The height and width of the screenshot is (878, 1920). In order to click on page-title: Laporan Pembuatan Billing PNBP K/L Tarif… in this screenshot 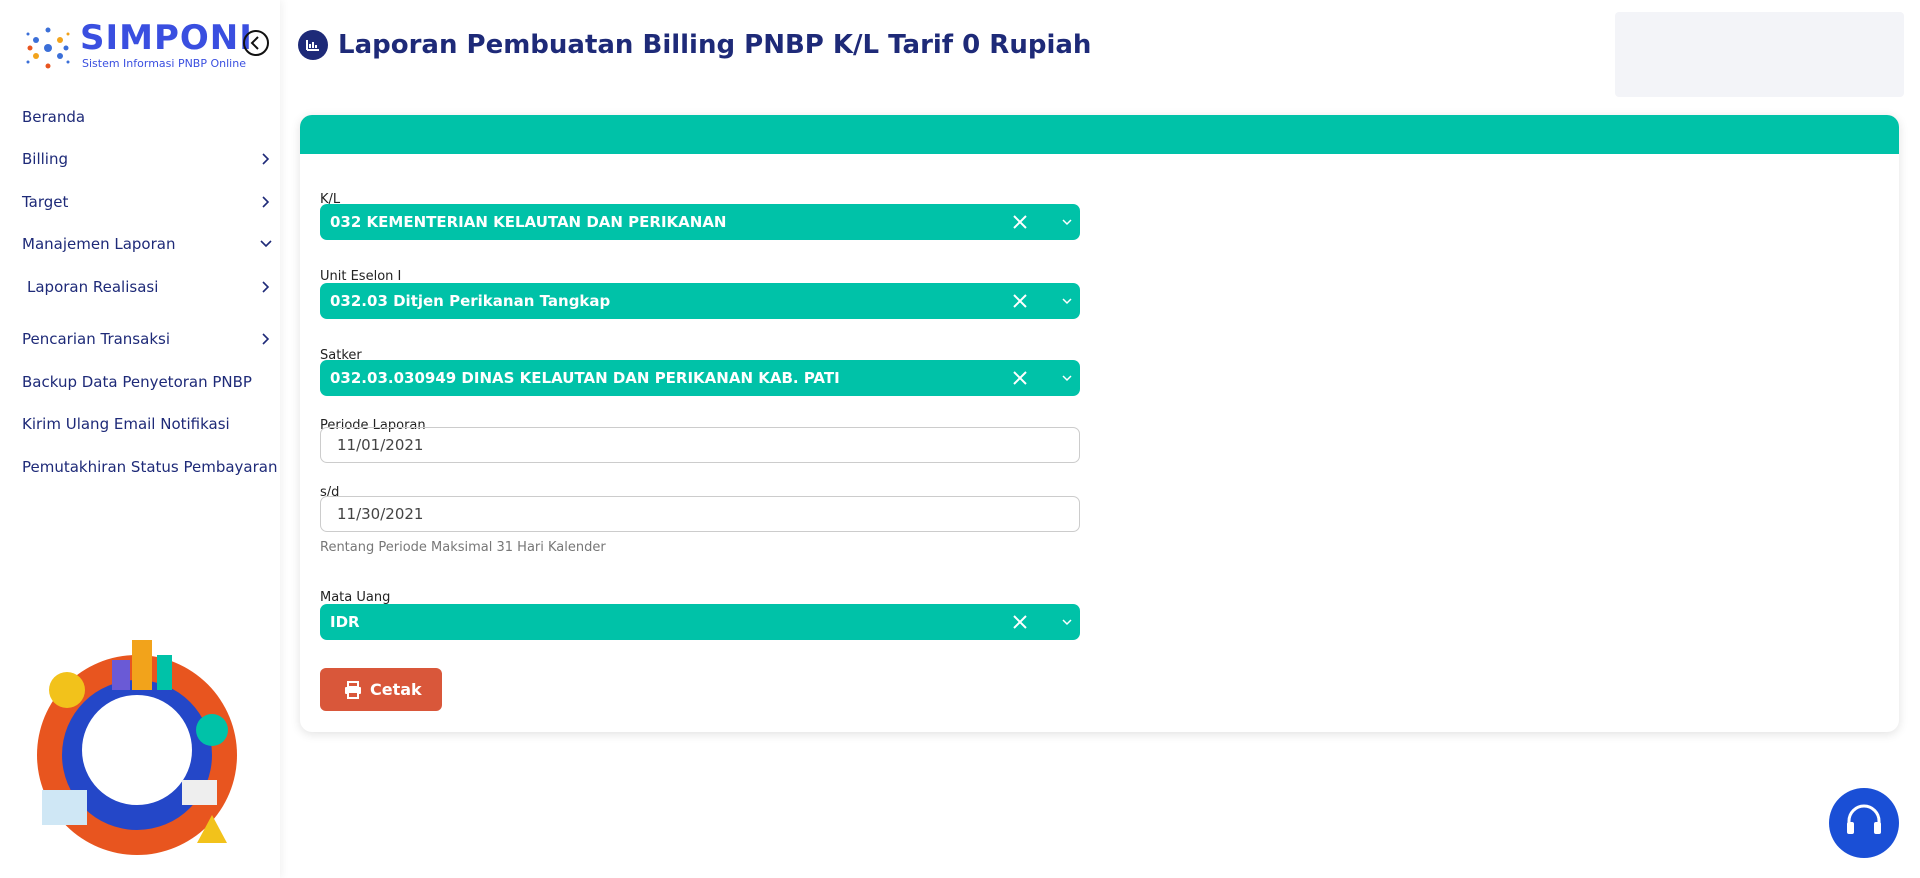, I will do `click(715, 45)`.